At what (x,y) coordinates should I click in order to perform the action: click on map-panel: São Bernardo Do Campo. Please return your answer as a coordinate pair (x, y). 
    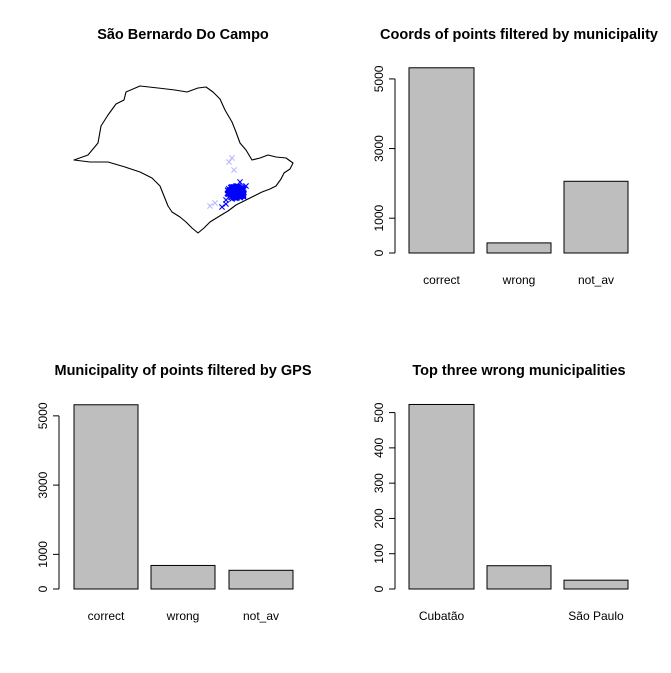
    Looking at the image, I should click on (183, 130).